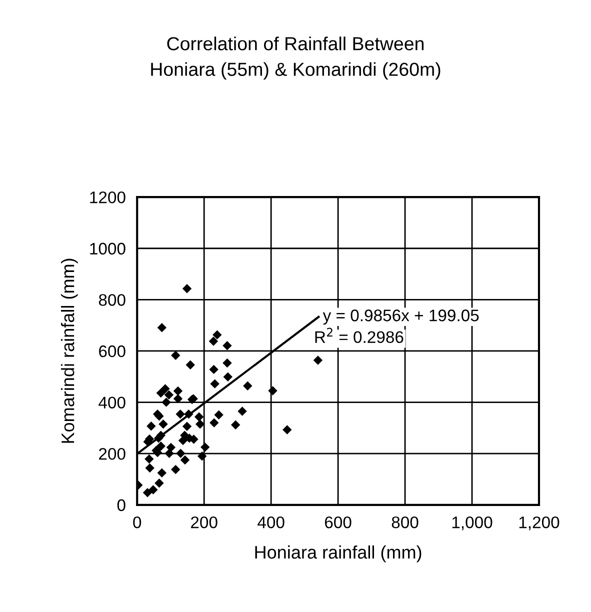  Describe the element at coordinates (108, 197) in the screenshot. I see `y-tick-label: 1200` at that location.